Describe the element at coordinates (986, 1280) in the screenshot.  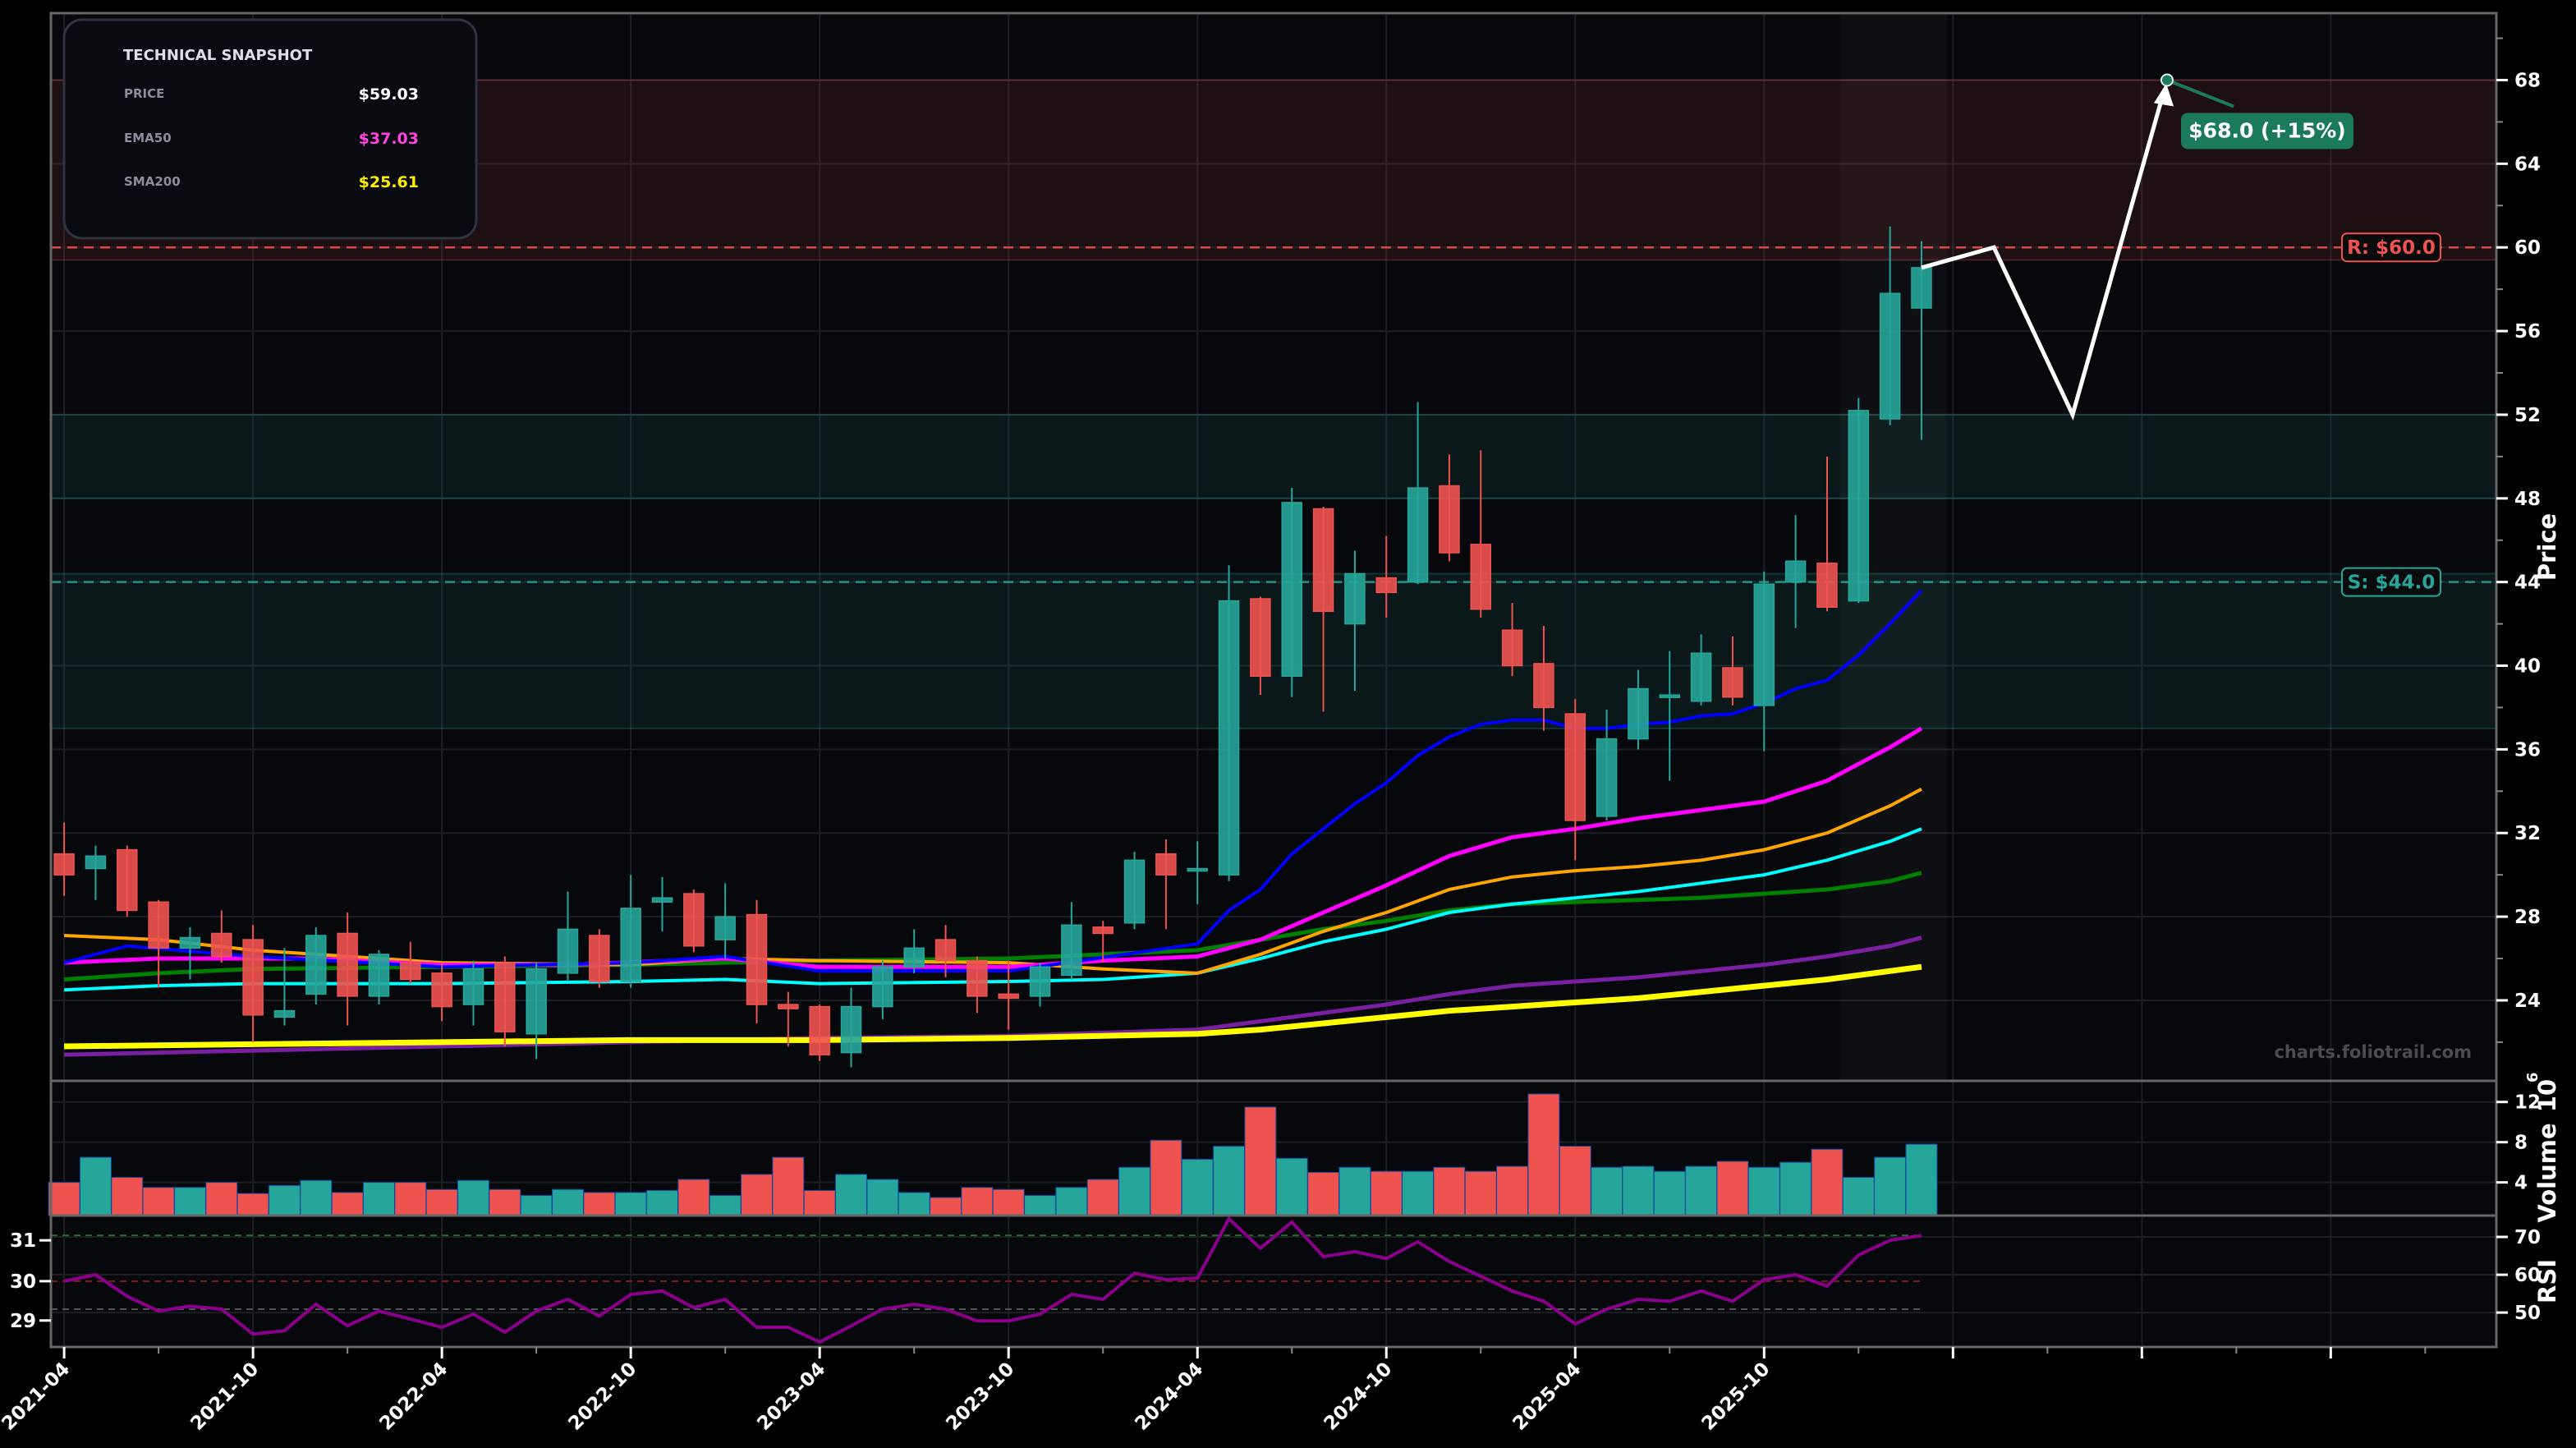
I see `rsi-panel` at that location.